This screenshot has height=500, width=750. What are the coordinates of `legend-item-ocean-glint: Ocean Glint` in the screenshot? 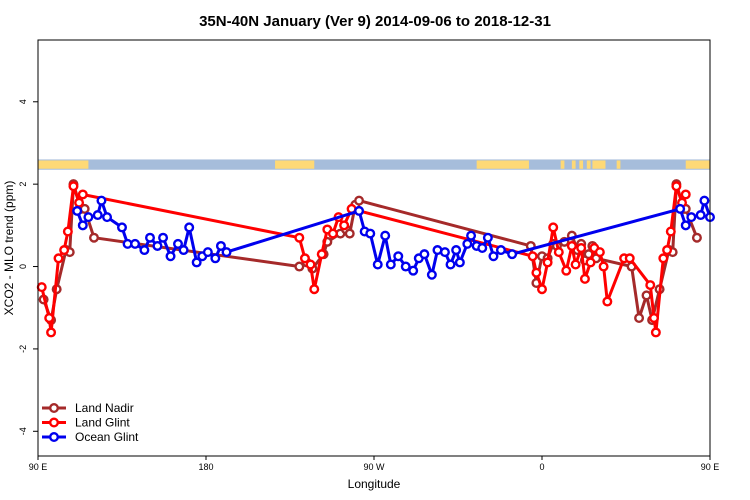 It's located at (90, 437).